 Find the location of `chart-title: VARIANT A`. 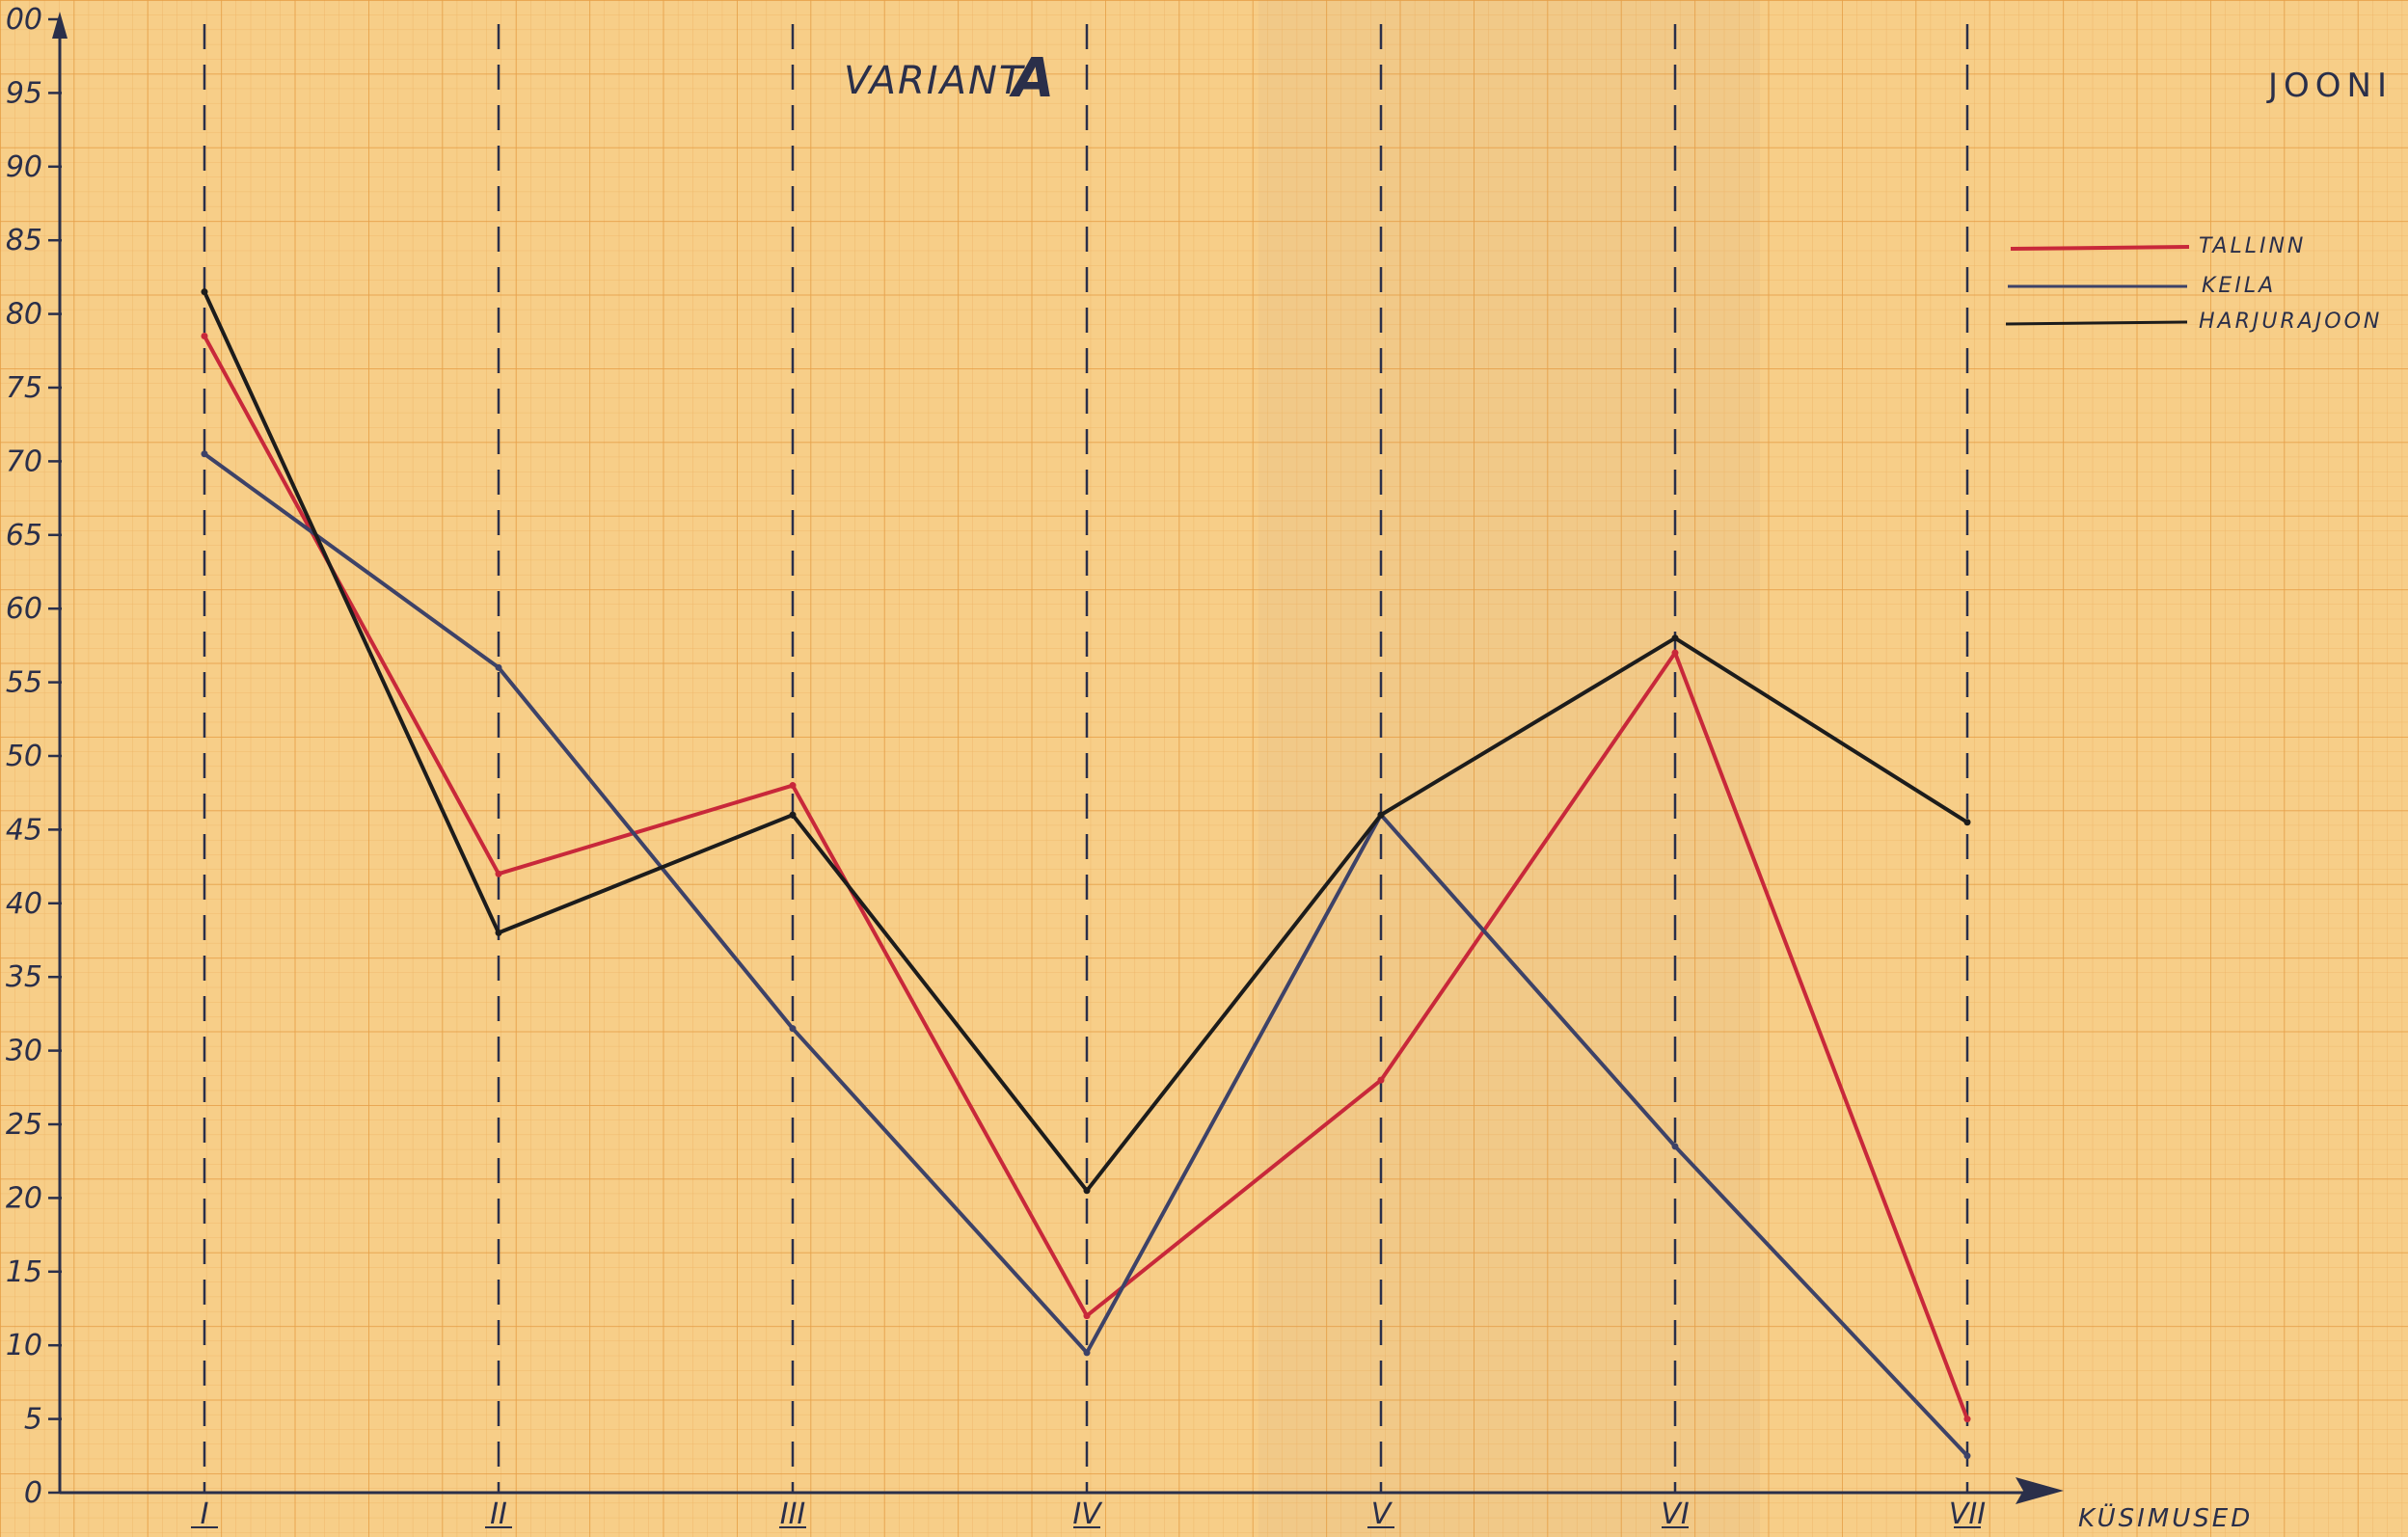

chart-title: VARIANT A is located at coordinates (949, 78).